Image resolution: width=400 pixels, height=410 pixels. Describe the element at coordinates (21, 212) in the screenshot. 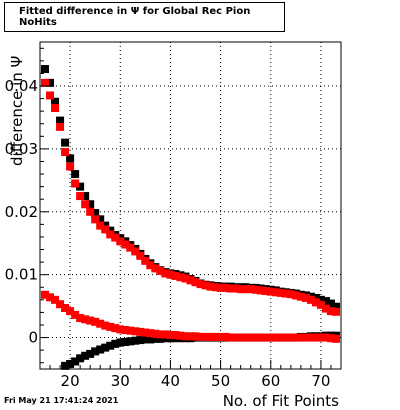

I see `y-tick-label: 0.02` at that location.